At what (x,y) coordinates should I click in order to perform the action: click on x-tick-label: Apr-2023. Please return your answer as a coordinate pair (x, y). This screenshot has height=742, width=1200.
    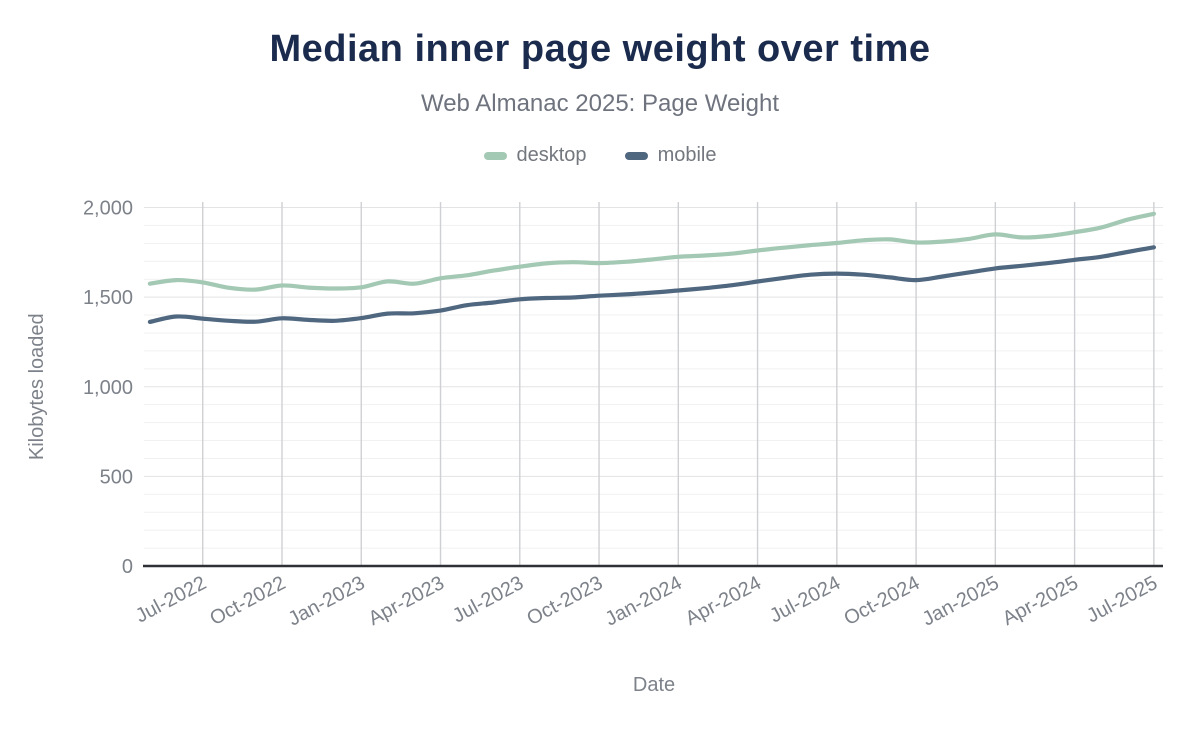
    Looking at the image, I should click on (406, 601).